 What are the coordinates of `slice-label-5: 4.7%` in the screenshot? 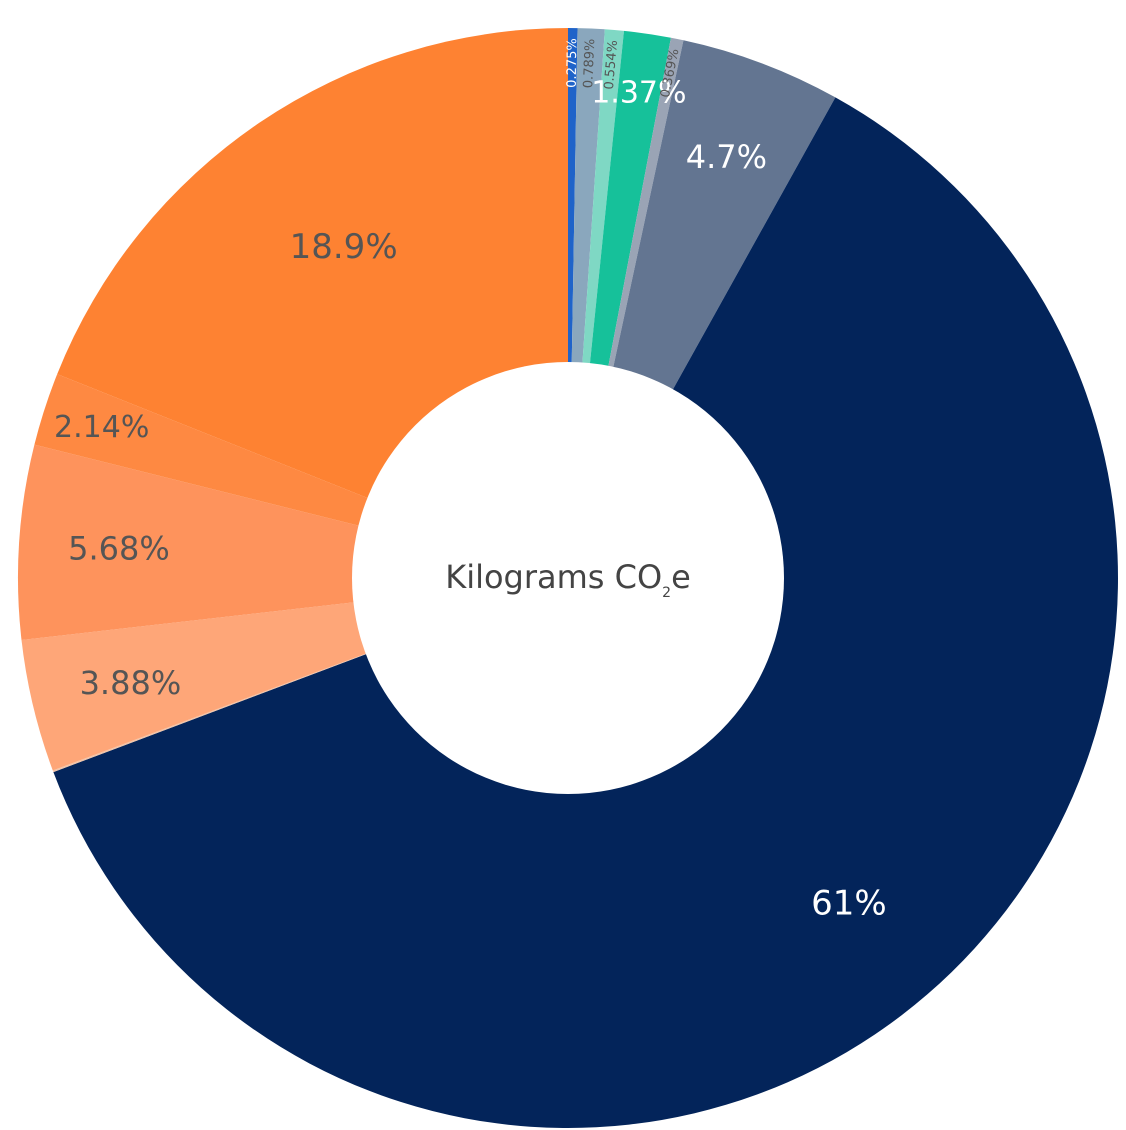 It's located at (726, 157).